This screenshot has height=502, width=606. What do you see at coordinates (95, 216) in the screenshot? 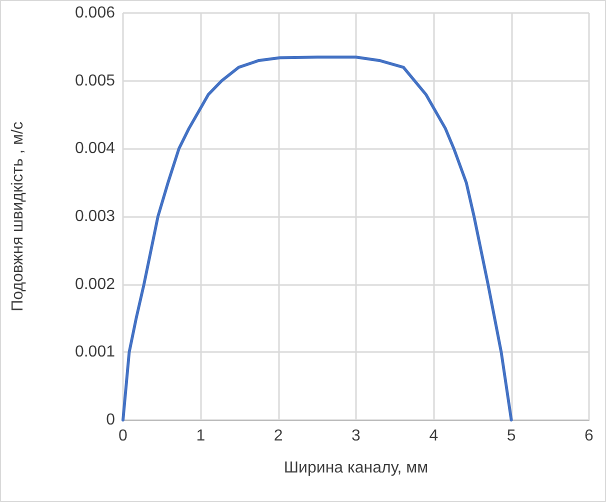
I see `y-tick-label: 0.003` at bounding box center [95, 216].